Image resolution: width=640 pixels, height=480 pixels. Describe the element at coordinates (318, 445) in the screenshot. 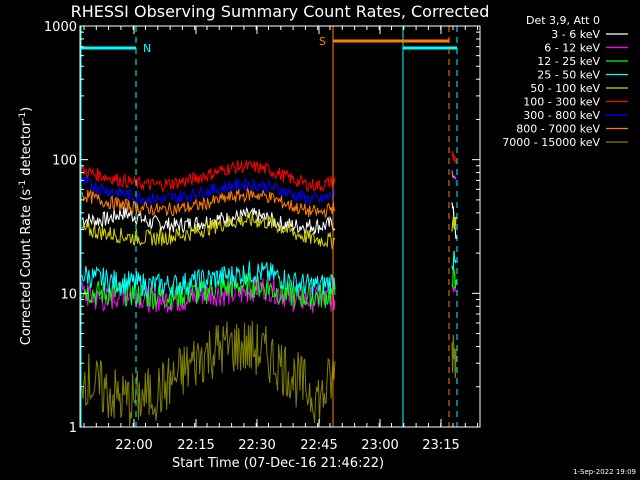

I see `x-tick-label: 22:45` at that location.